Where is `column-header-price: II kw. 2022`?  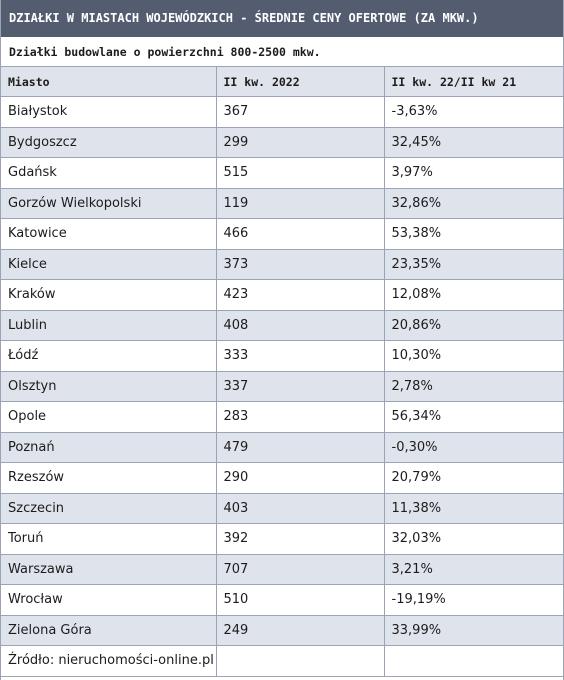 column-header-price: II kw. 2022 is located at coordinates (300, 82).